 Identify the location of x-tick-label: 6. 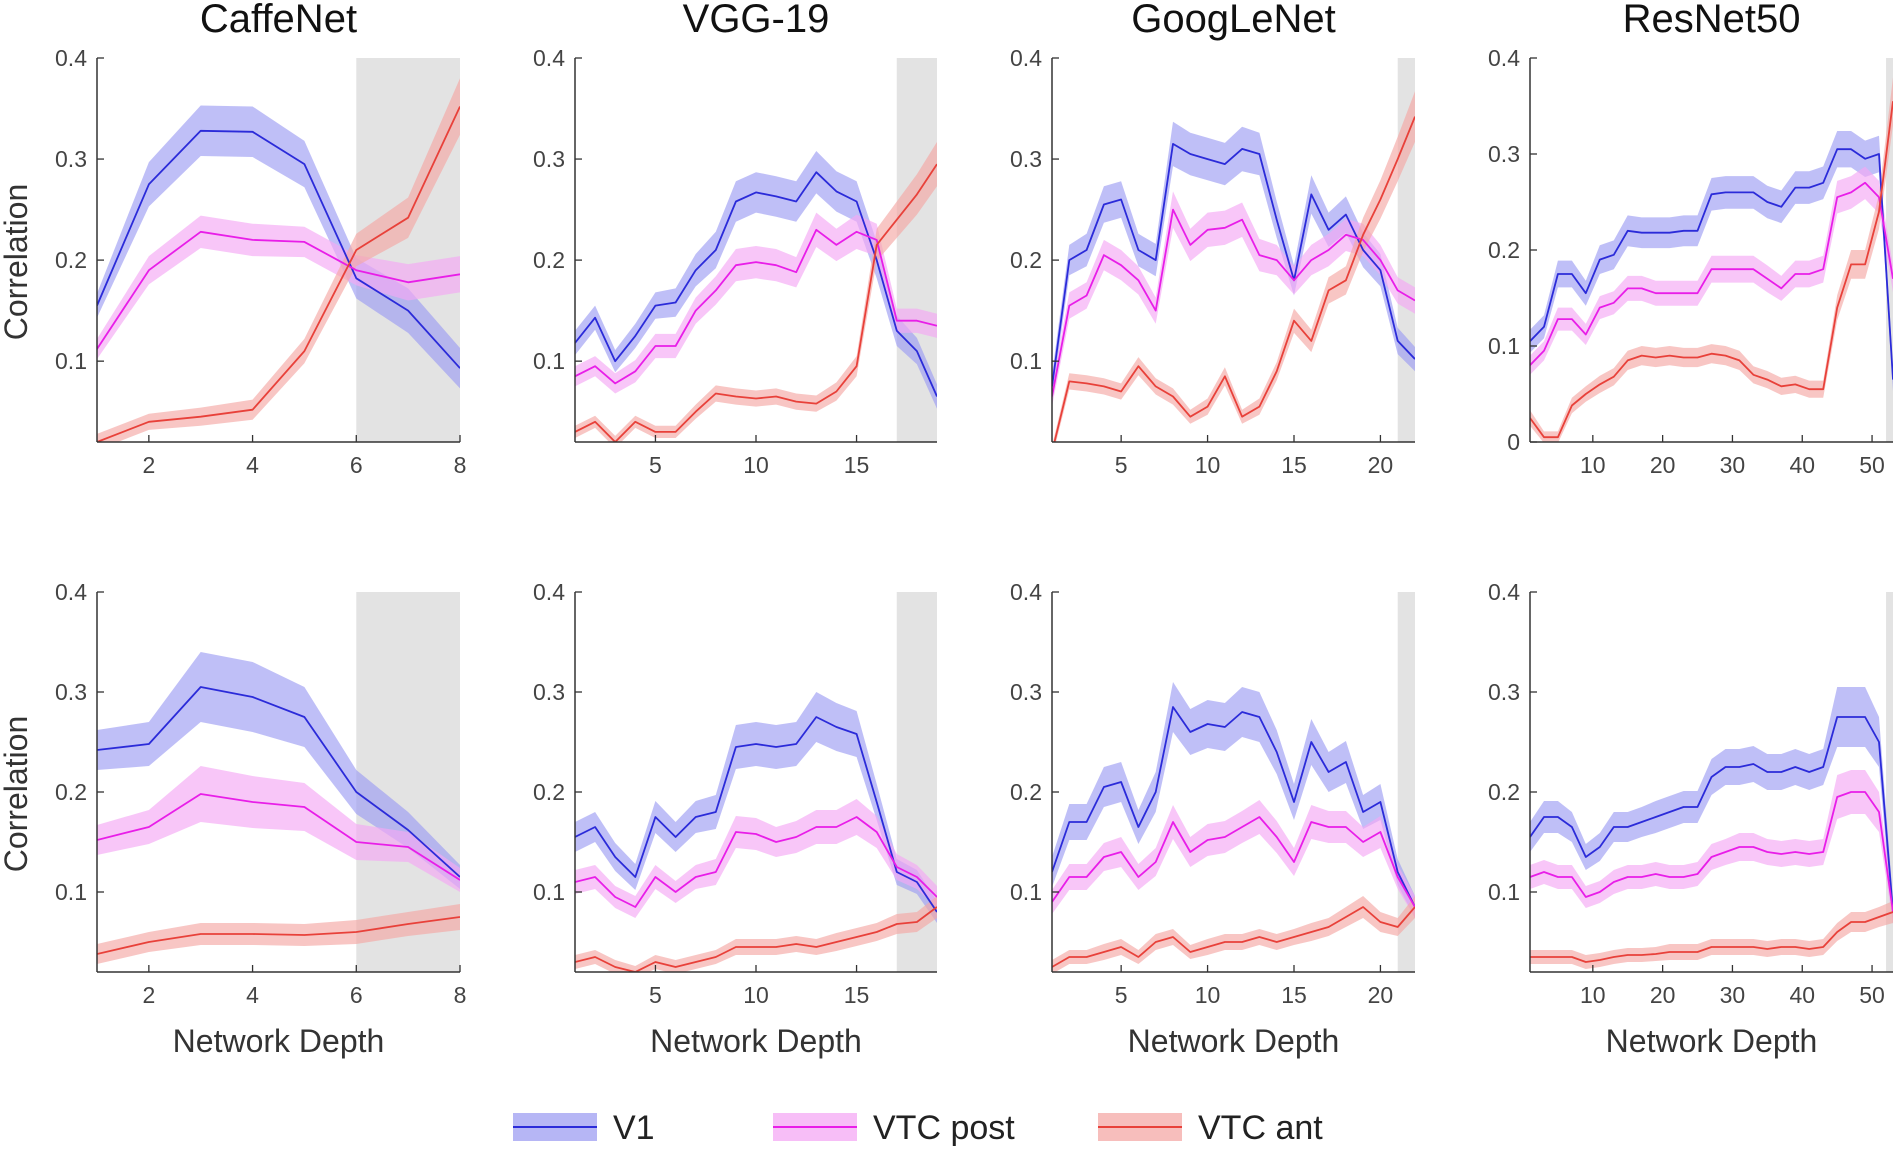
(356, 995).